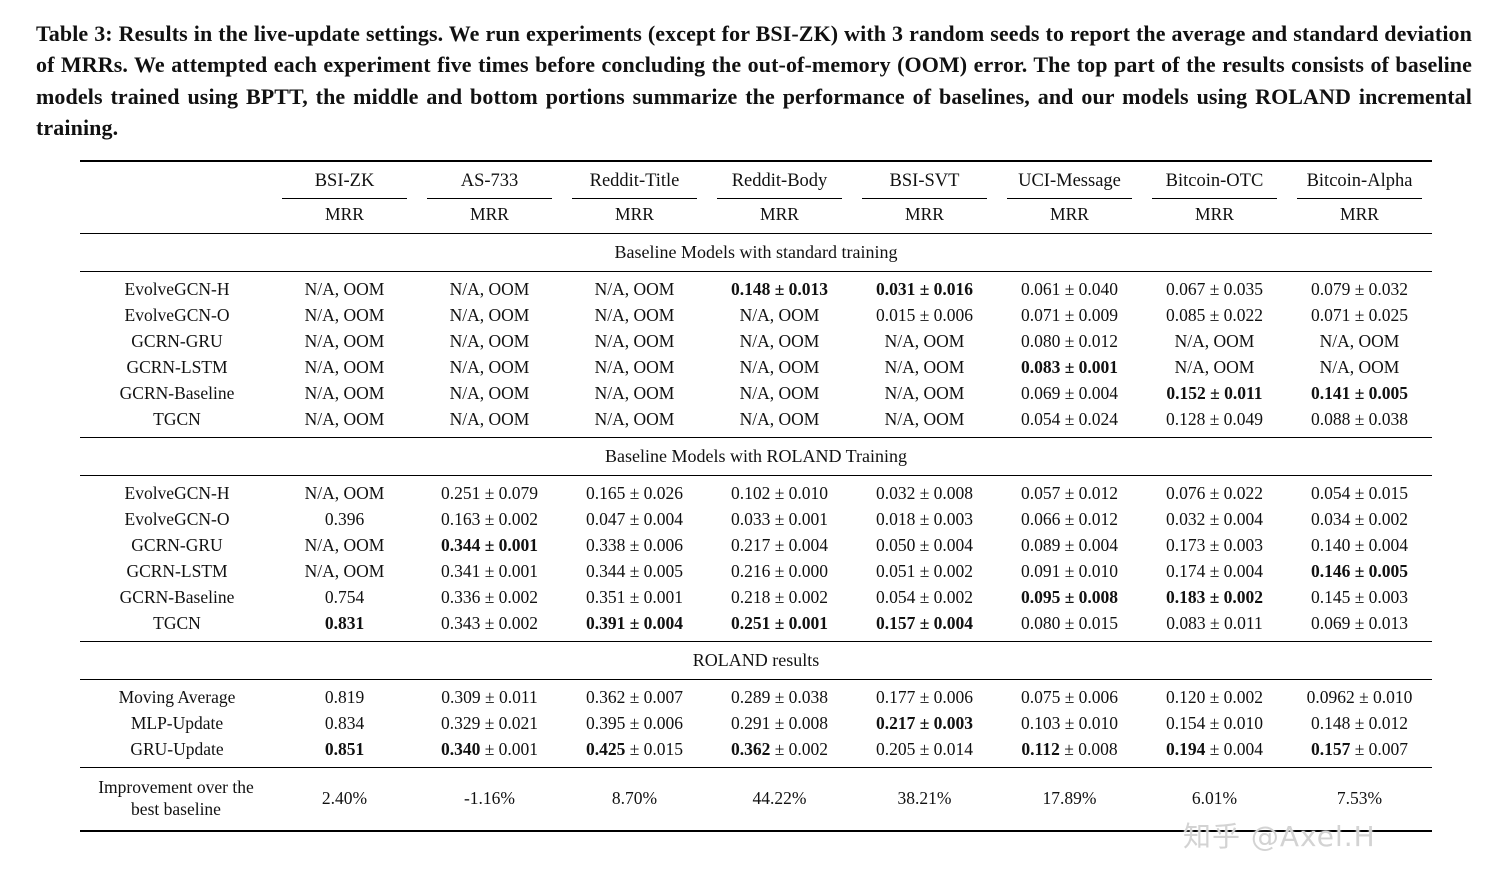  I want to click on table-cell: 0.157 ± 0.004, so click(924, 622).